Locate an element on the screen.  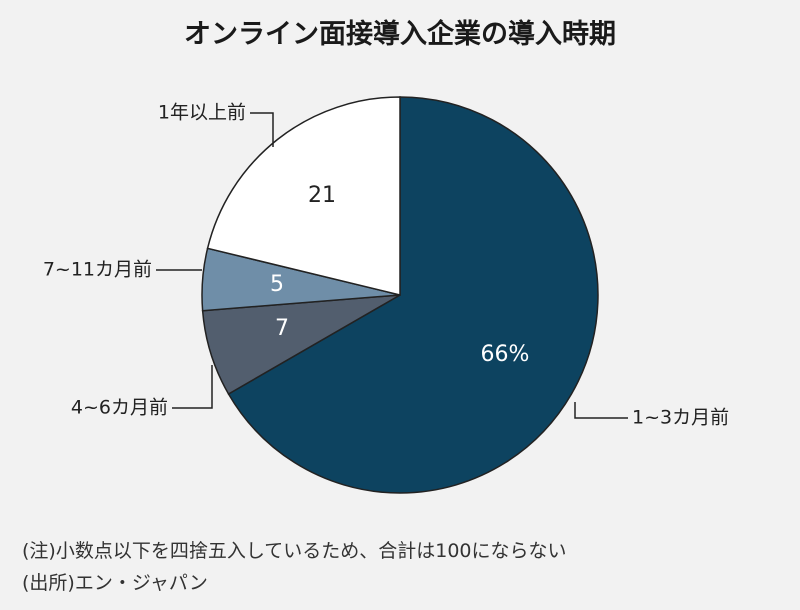
slice-value-label: 66% is located at coordinates (505, 354).